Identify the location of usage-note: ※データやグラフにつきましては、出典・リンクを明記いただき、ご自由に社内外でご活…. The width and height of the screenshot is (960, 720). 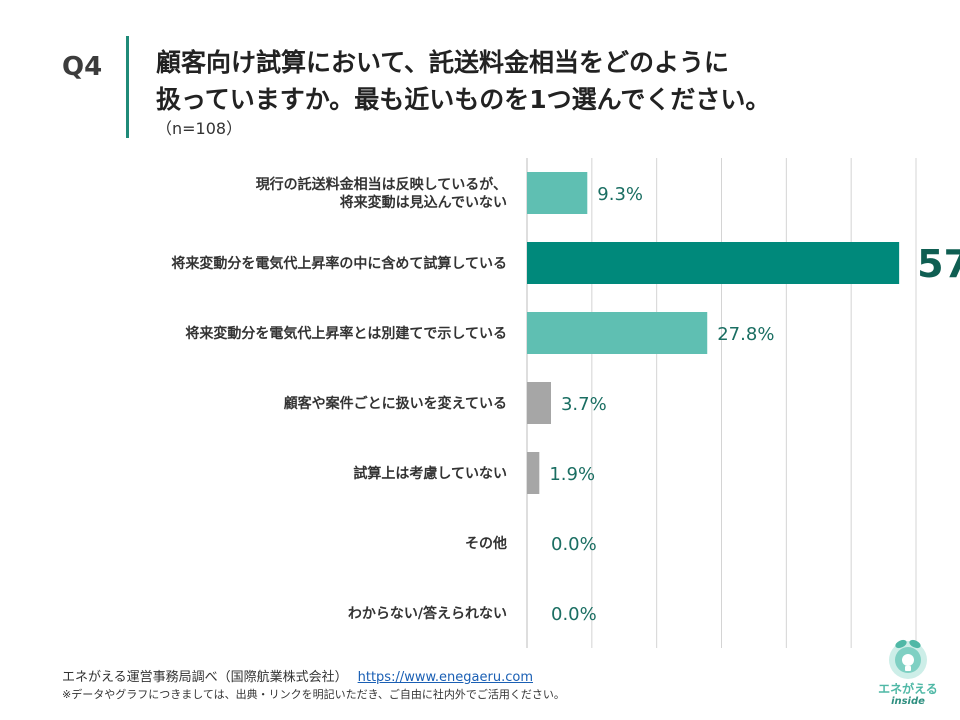
(313, 694).